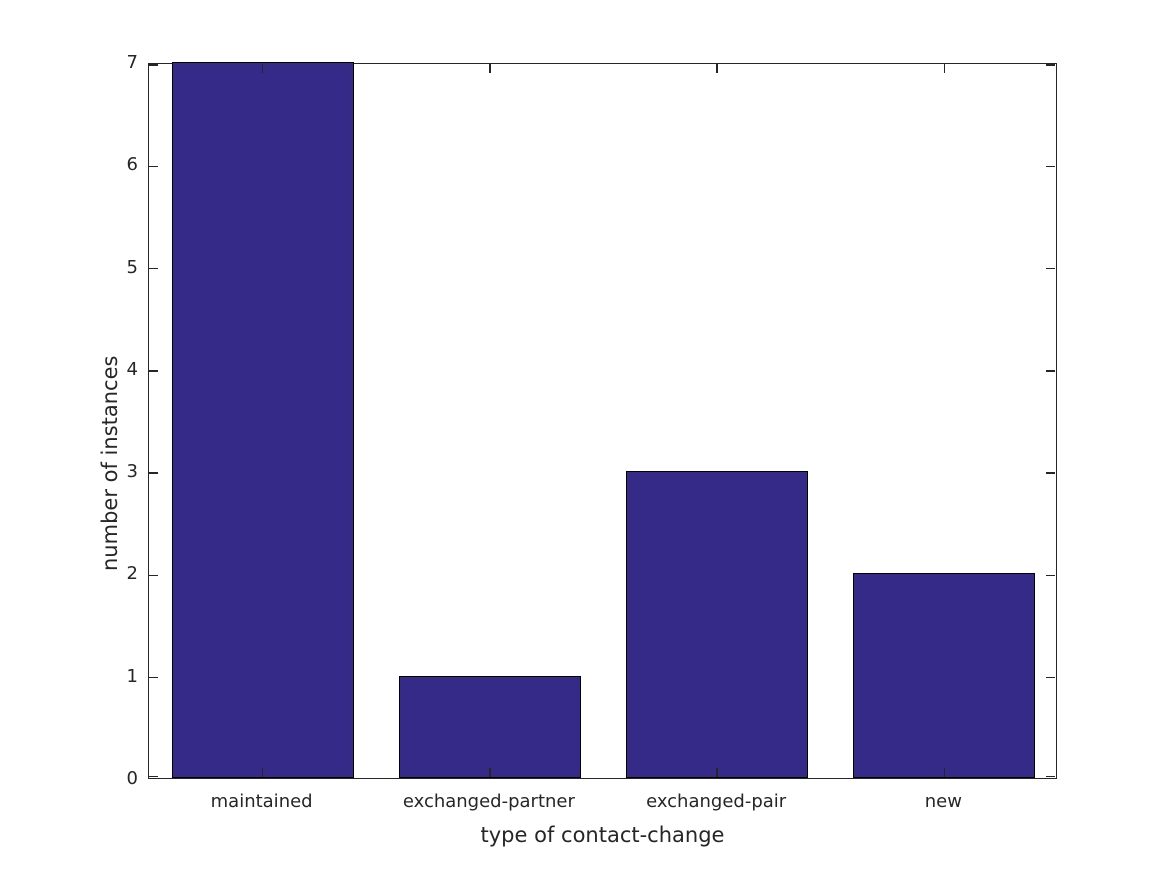  Describe the element at coordinates (132, 62) in the screenshot. I see `y-tick-label: 7` at that location.